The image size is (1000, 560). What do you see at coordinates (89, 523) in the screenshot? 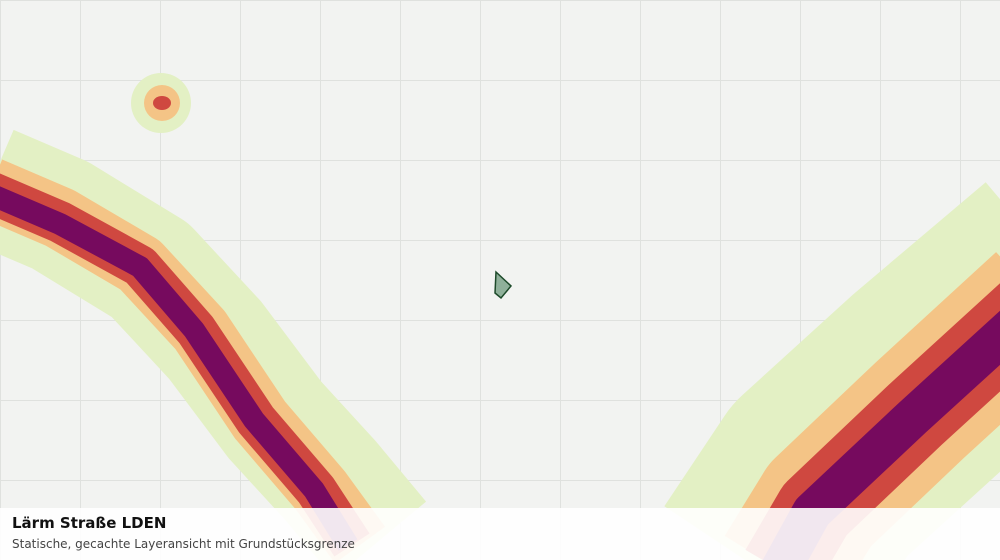
I see `layer-title: Lärm Straße LDEN` at bounding box center [89, 523].